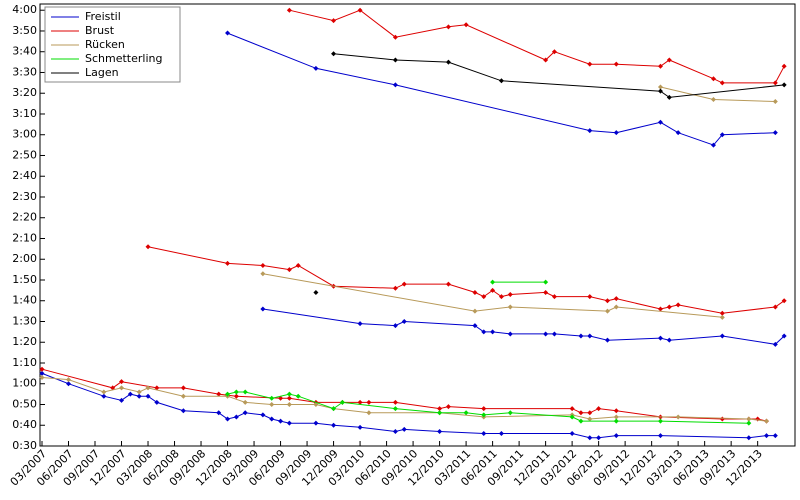 This screenshot has height=500, width=800. Describe the element at coordinates (103, 16) in the screenshot. I see `legend-label: Freistil` at that location.